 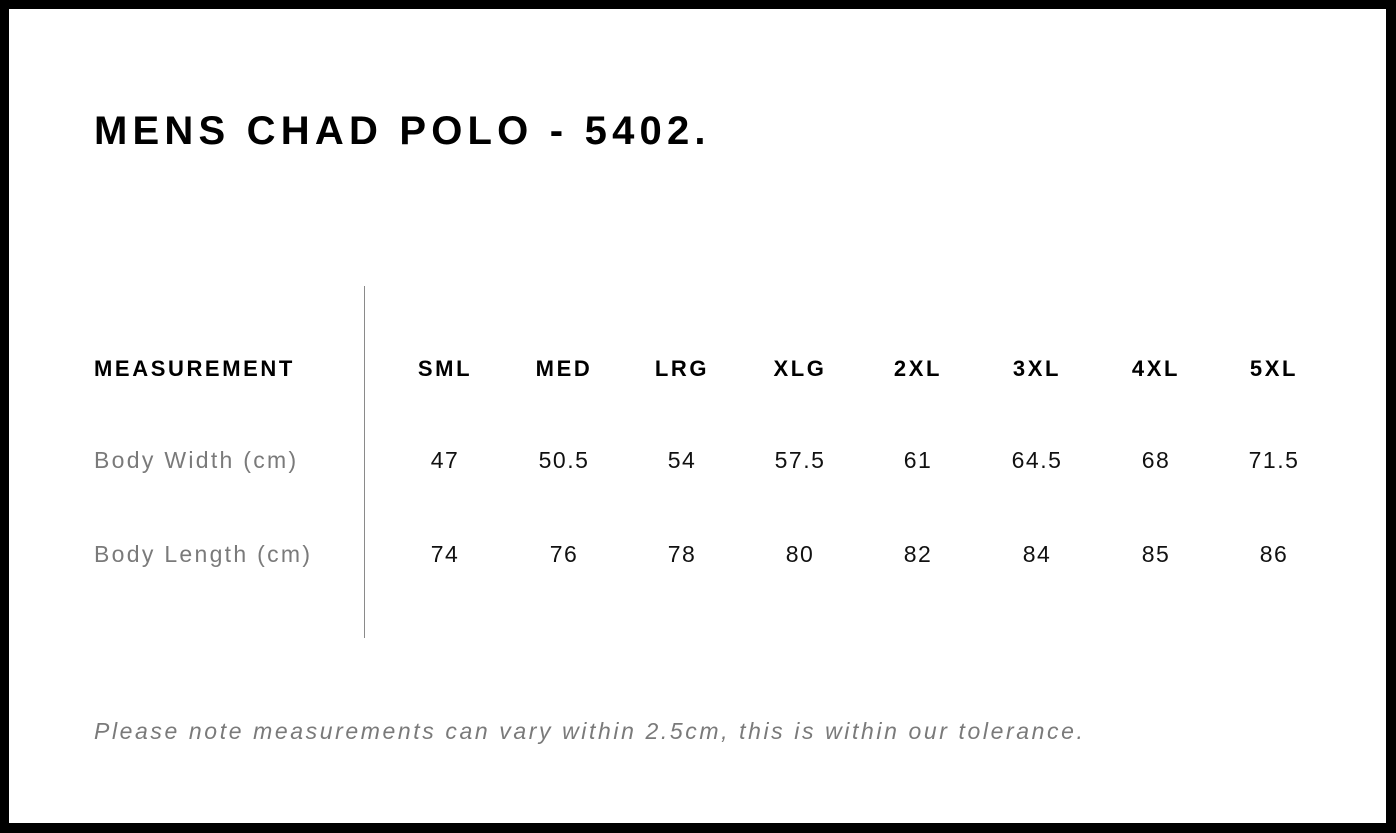 What do you see at coordinates (1156, 460) in the screenshot?
I see `table-cell: 68` at bounding box center [1156, 460].